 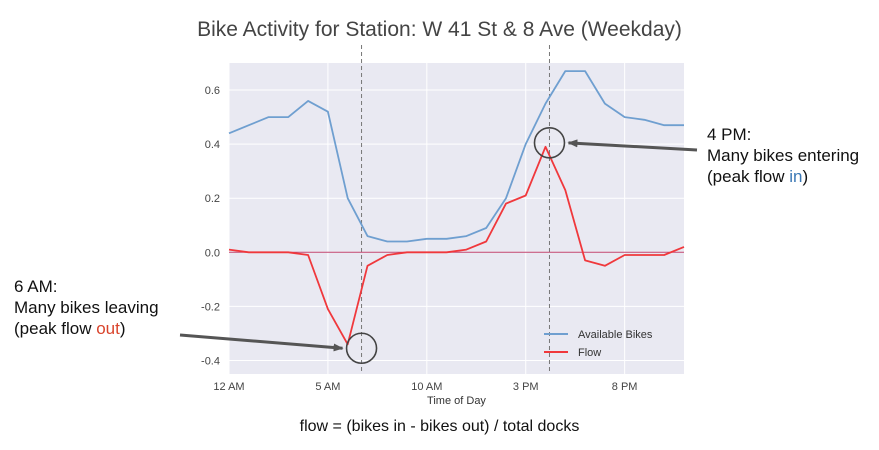 I want to click on x-tick-labels: 12 AM 5 AM 10 AM 3 PM 8 PM, so click(x=425, y=387).